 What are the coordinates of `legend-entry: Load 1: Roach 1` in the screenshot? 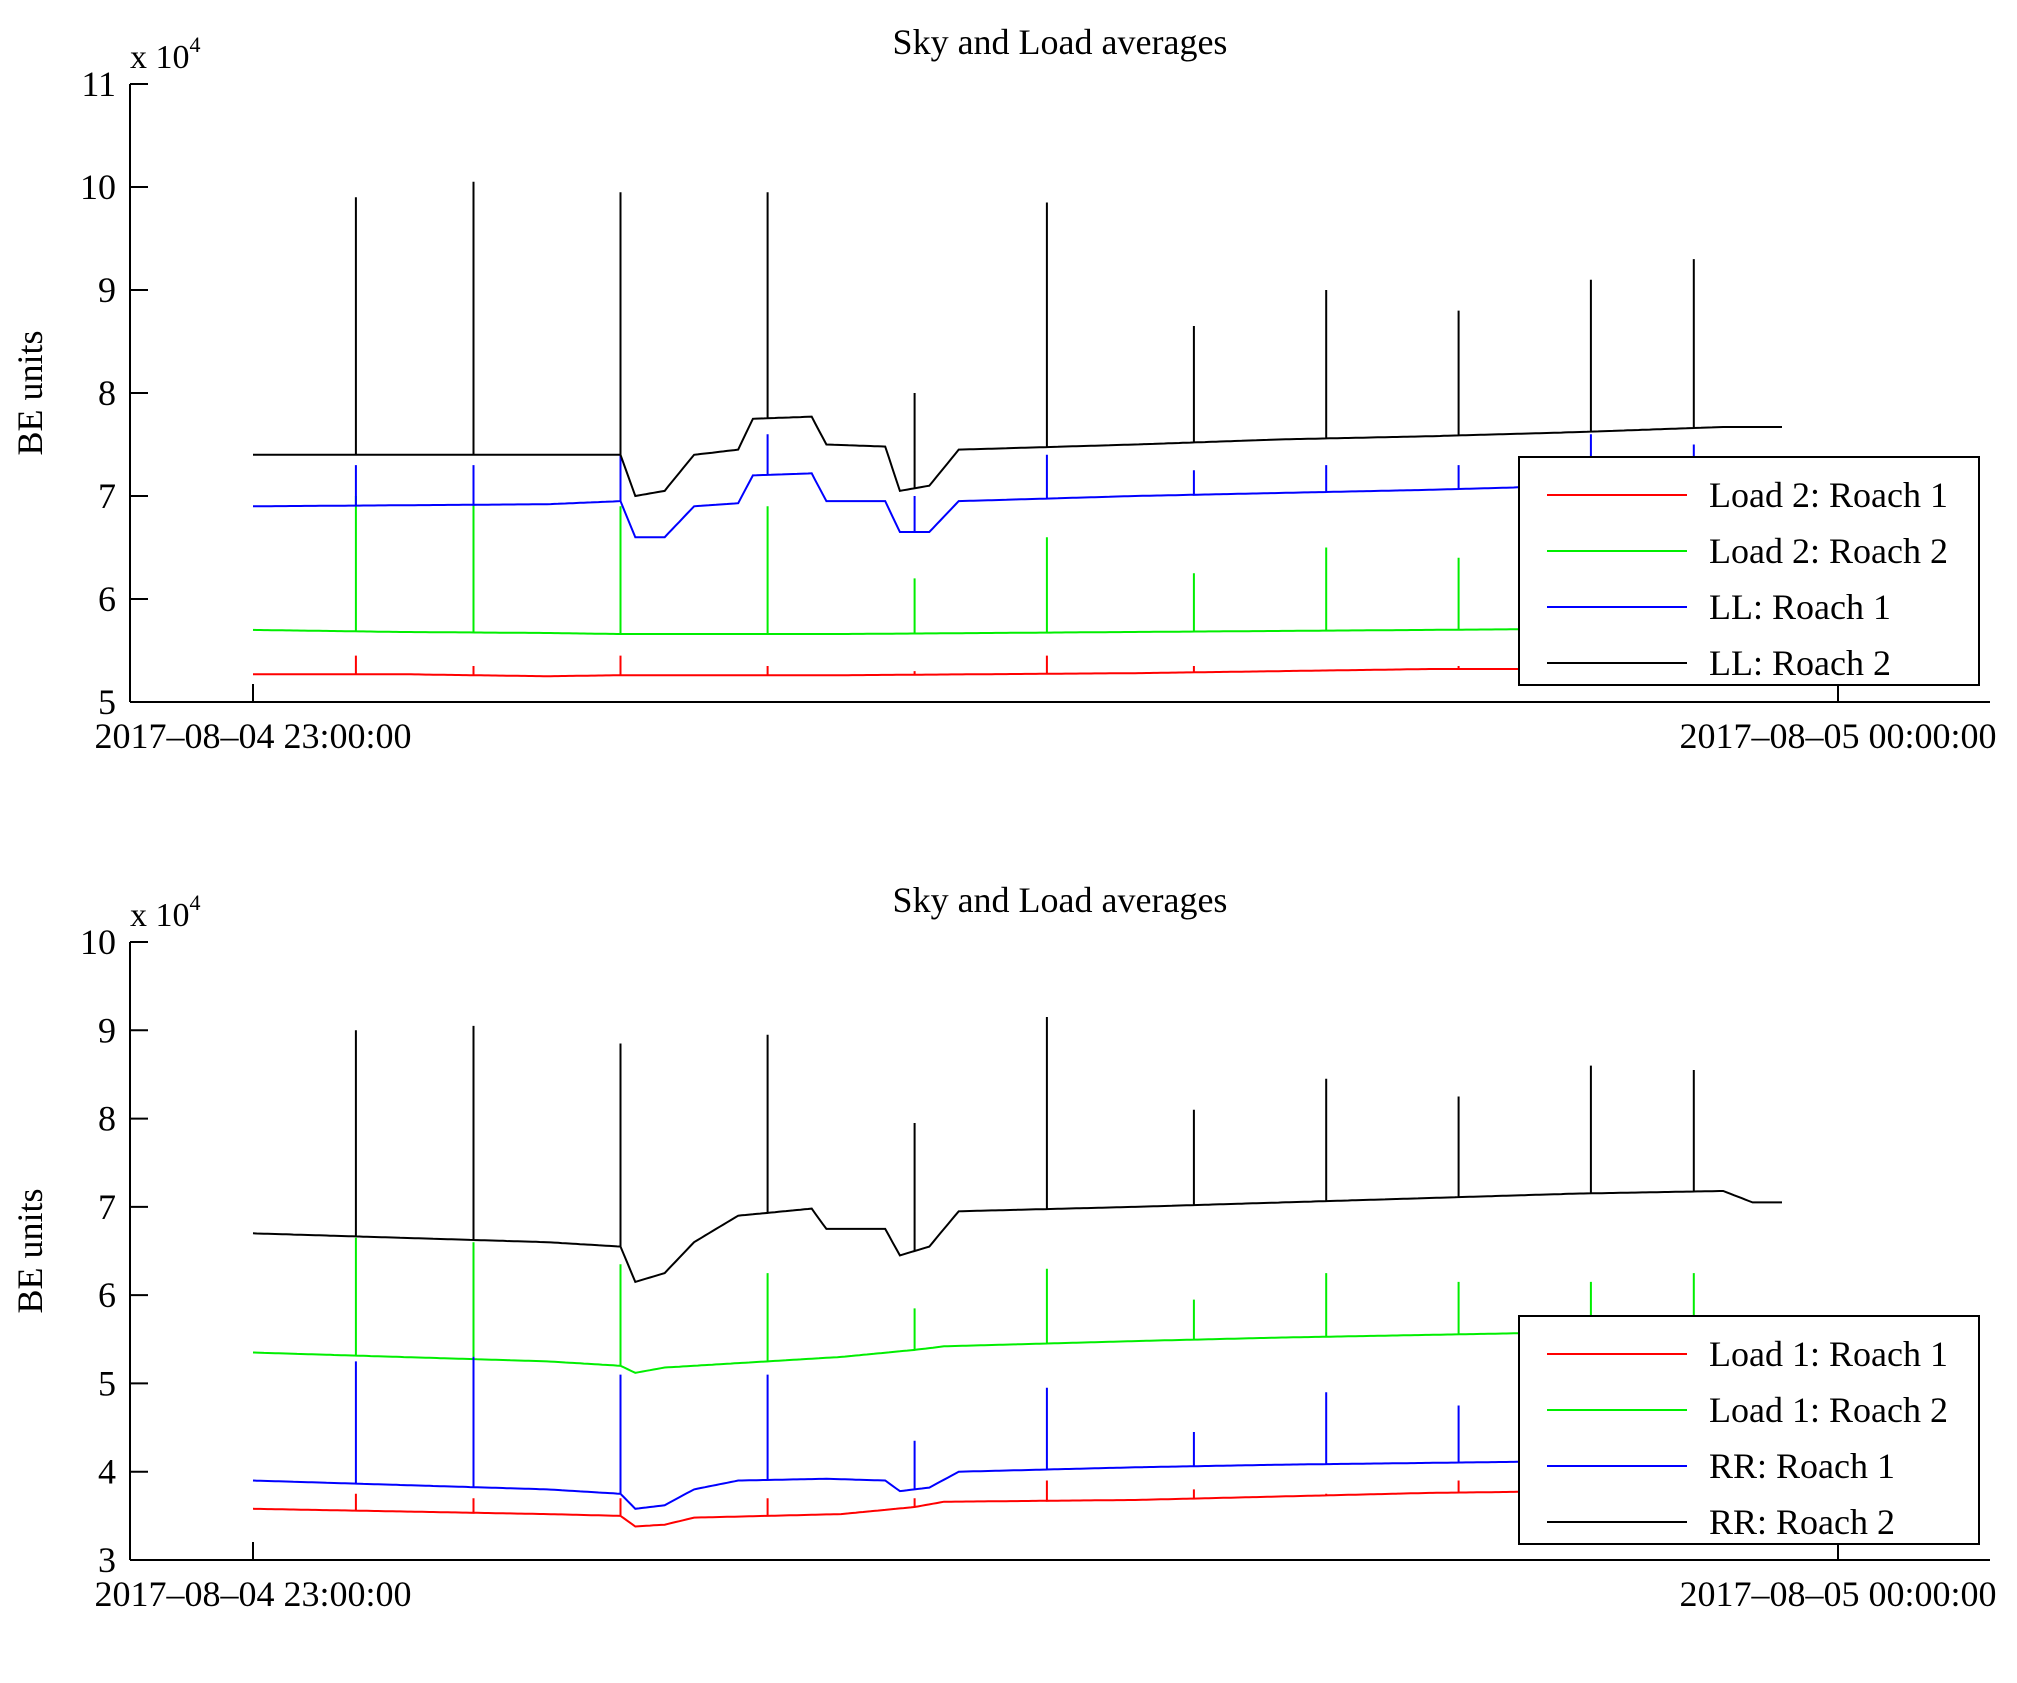 It's located at (1828, 1354).